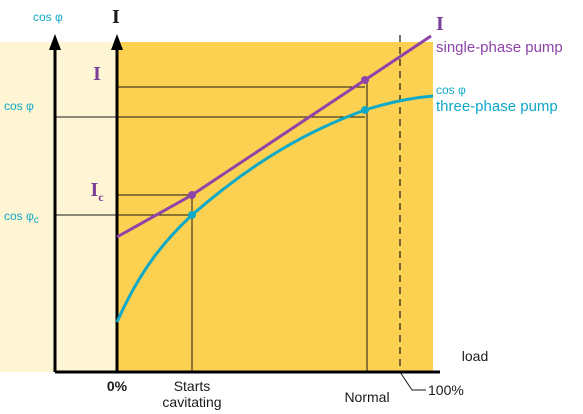 This screenshot has height=414, width=583. What do you see at coordinates (192, 215) in the screenshot?
I see `point-three-phase-cavitating` at bounding box center [192, 215].